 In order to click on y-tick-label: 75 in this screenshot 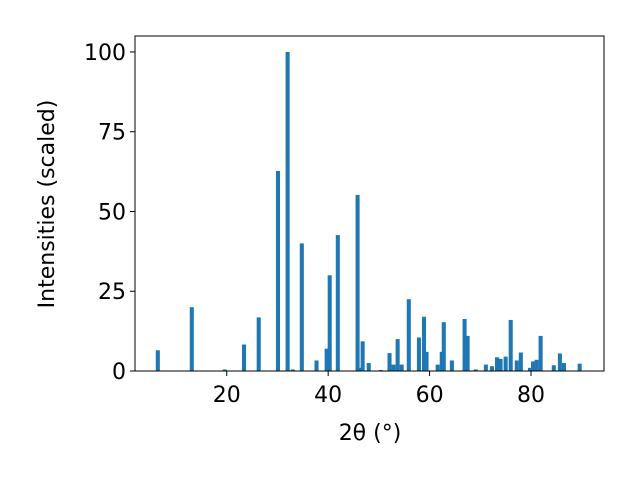, I will do `click(112, 133)`.